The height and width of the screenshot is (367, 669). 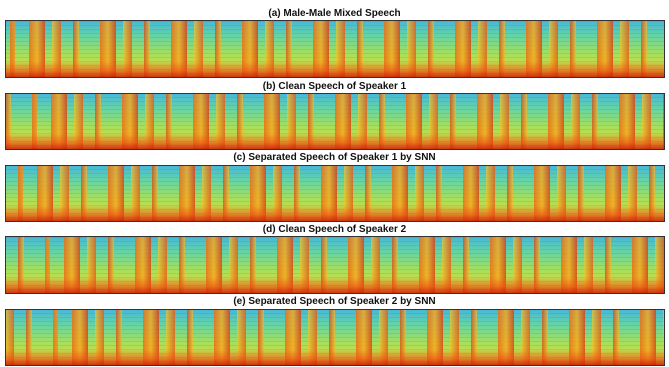 I want to click on panel-title: (c) Separated Speech of Speaker 1 by SNN, so click(x=334, y=157).